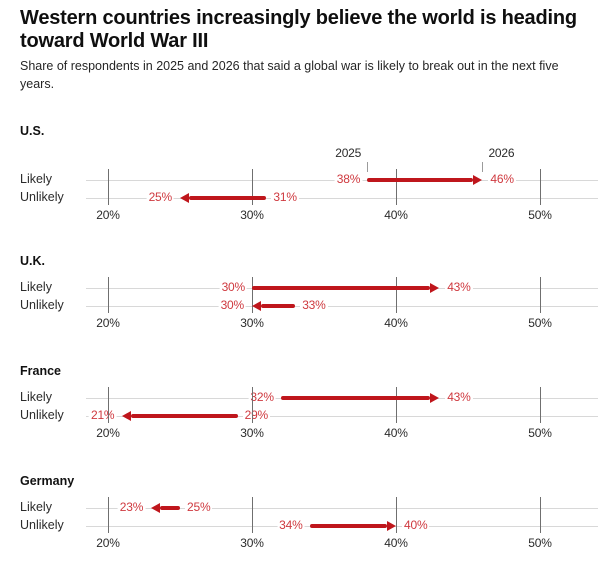 The image size is (600, 576). What do you see at coordinates (291, 525) in the screenshot?
I see `value-label-from: 34%` at bounding box center [291, 525].